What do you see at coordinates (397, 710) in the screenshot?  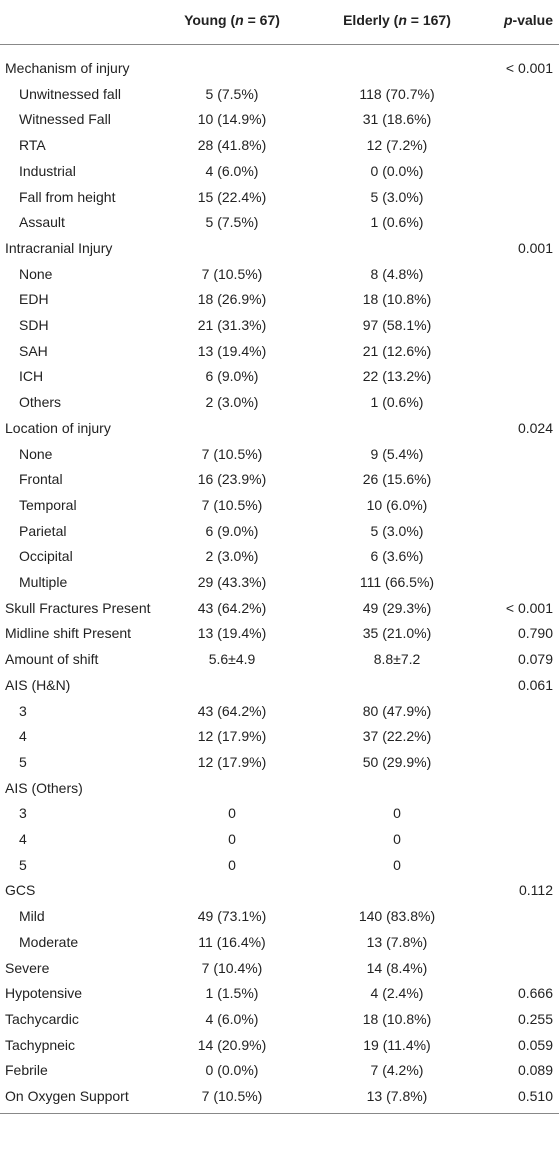 I see `elderly-value: 80 (47.9%)` at bounding box center [397, 710].